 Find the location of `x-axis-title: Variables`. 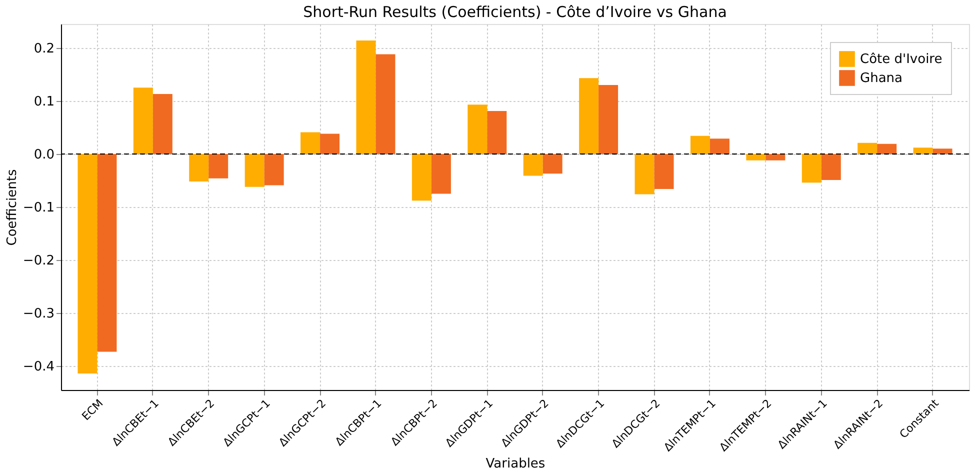

x-axis-title: Variables is located at coordinates (516, 464).